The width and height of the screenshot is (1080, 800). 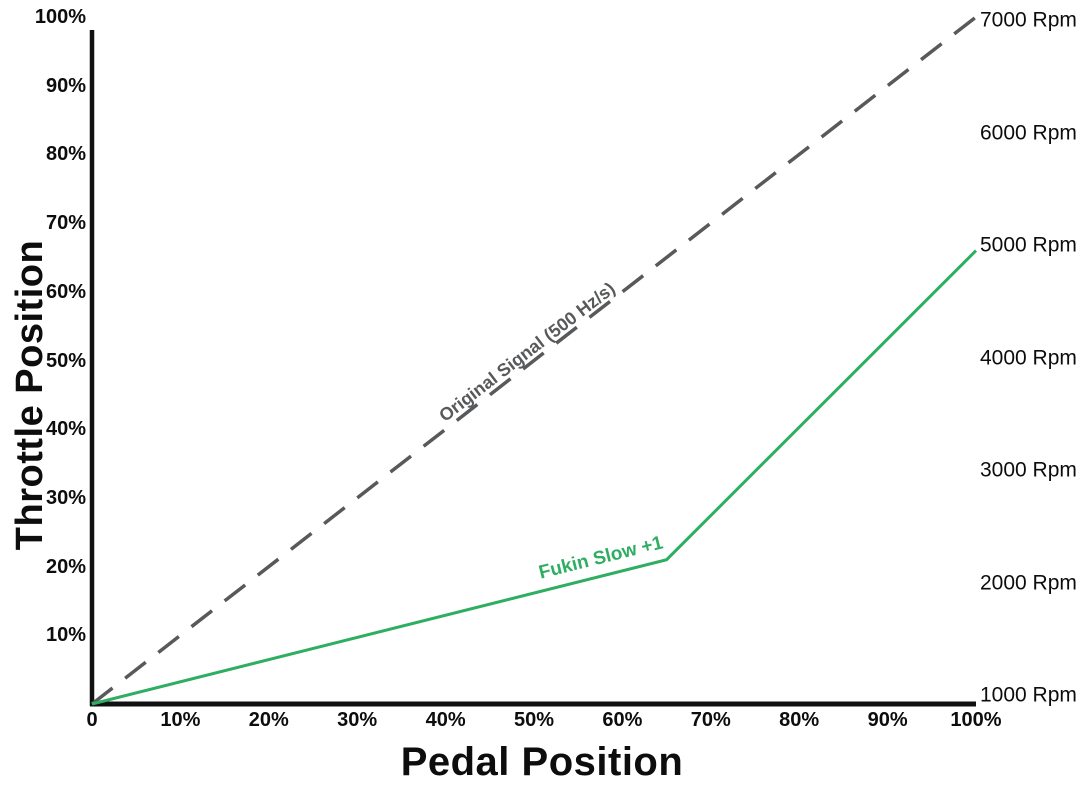 I want to click on y-tick-label-right: 1000 Rpm, so click(x=1028, y=695).